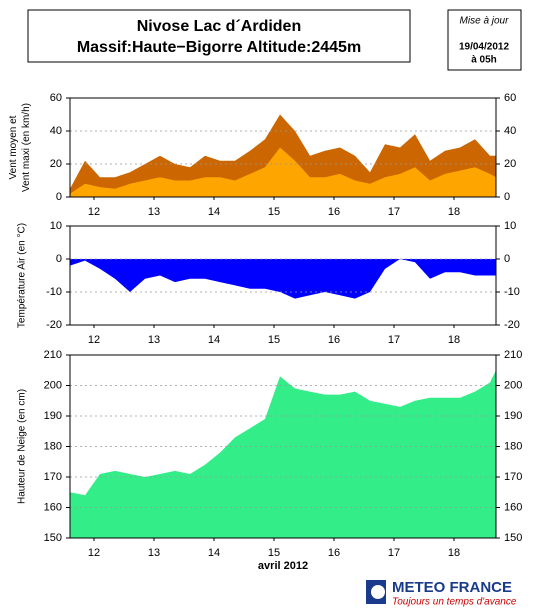 The width and height of the screenshot is (533, 609). What do you see at coordinates (53, 446) in the screenshot?
I see `y-tick-label: 180` at bounding box center [53, 446].